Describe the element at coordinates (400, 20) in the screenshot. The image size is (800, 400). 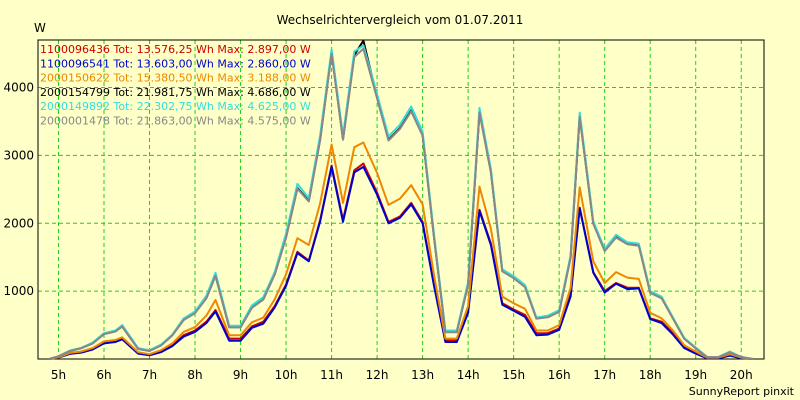
I see `chart-title: Wechselrichtervergleich vom 01.07.2011` at that location.